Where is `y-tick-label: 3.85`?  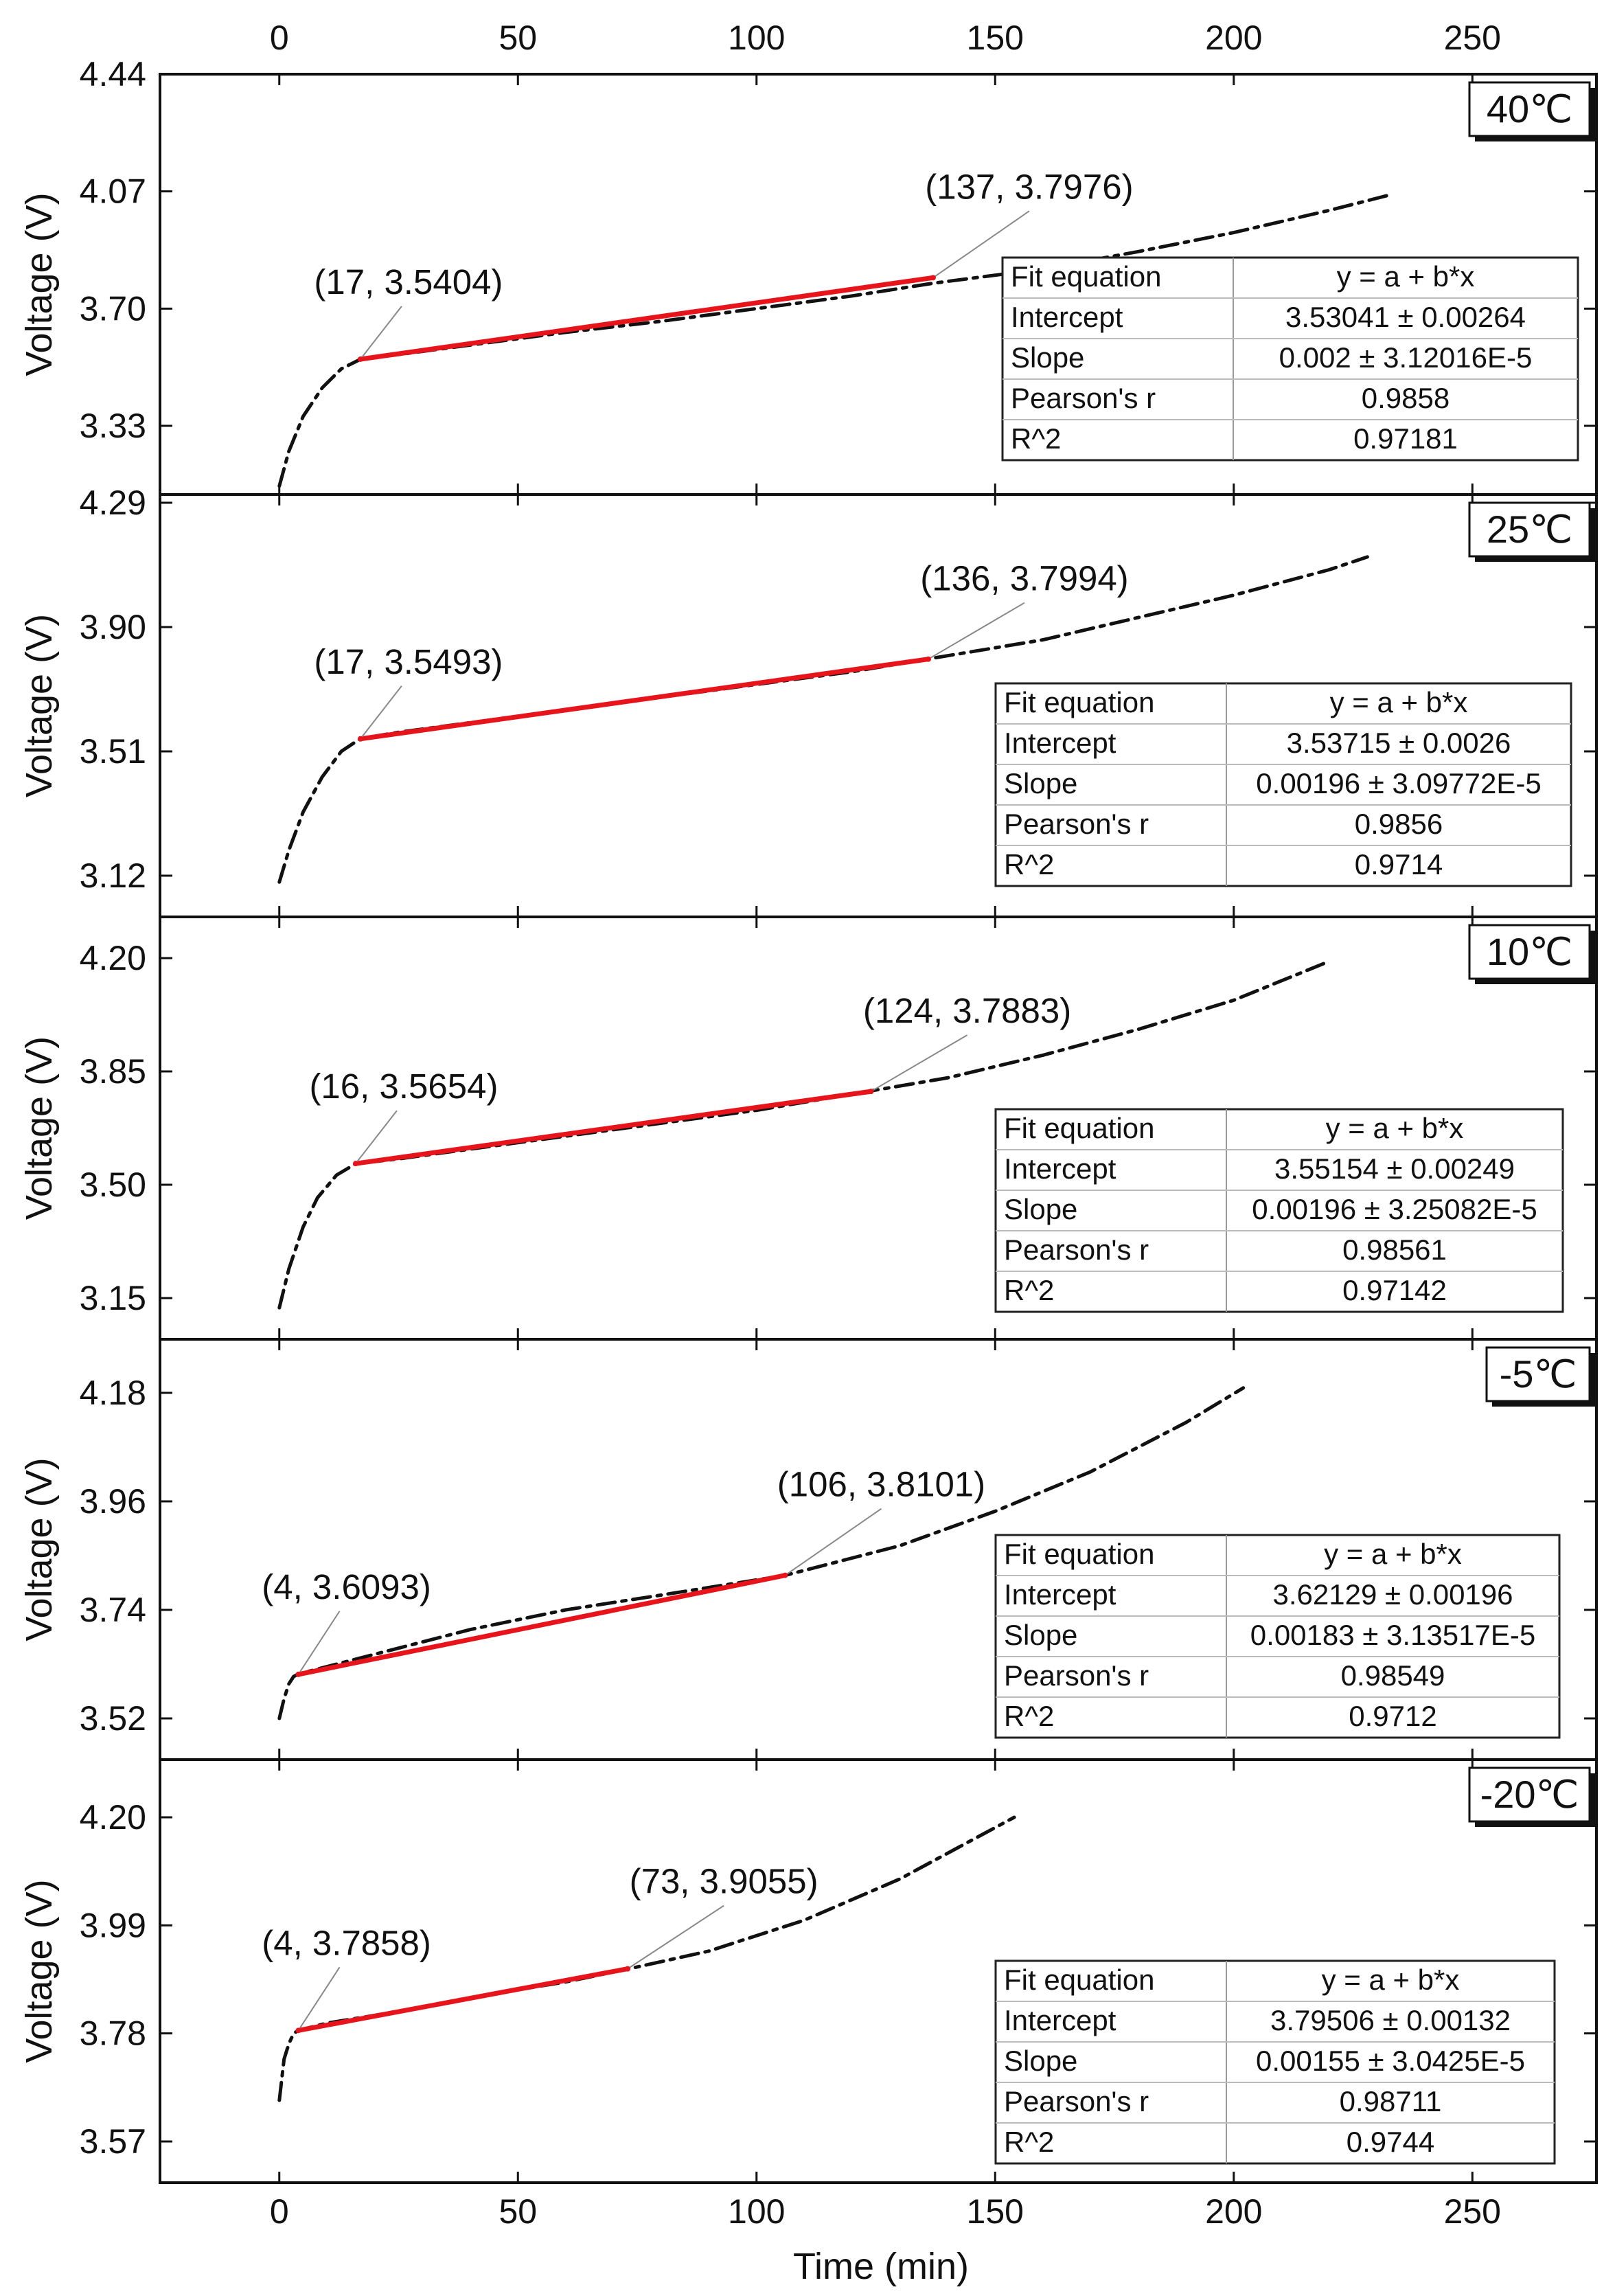
y-tick-label: 3.85 is located at coordinates (113, 1071).